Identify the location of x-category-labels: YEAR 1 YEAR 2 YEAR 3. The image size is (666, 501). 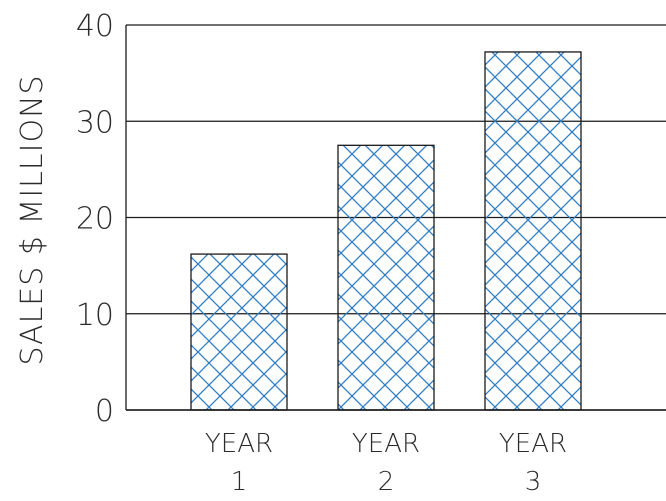
(386, 463).